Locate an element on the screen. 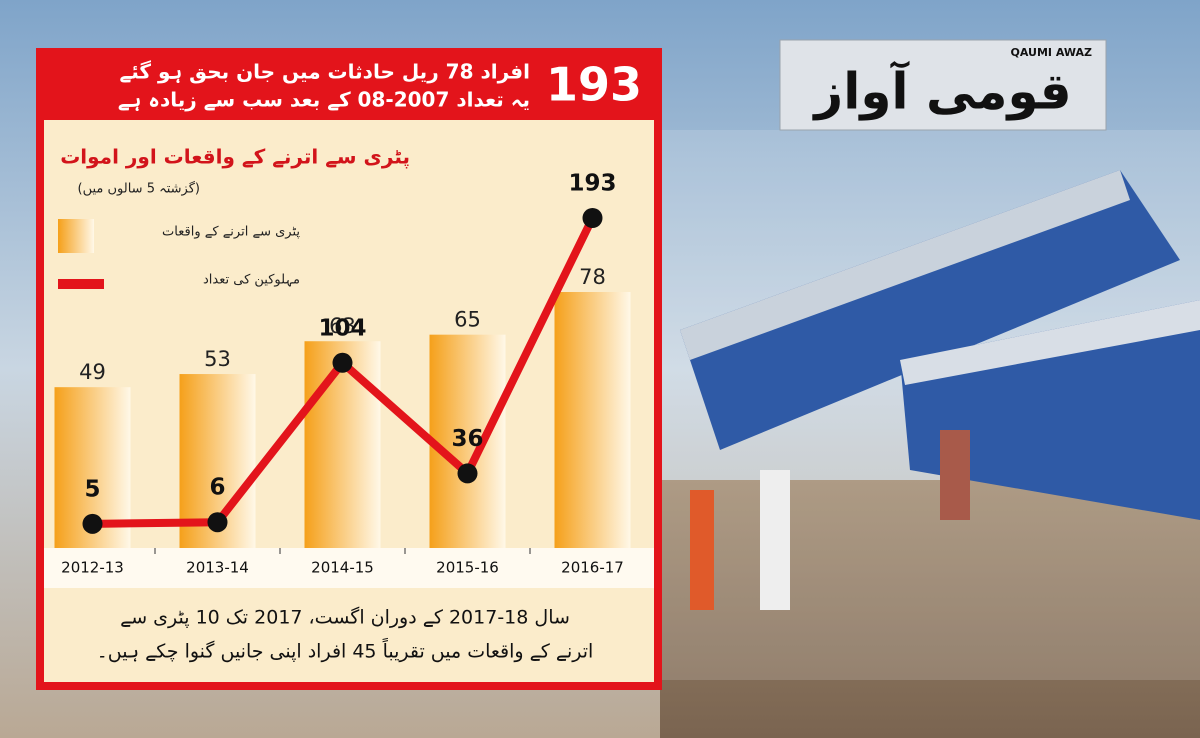  x-tick-label: 2012-13 is located at coordinates (92, 568).